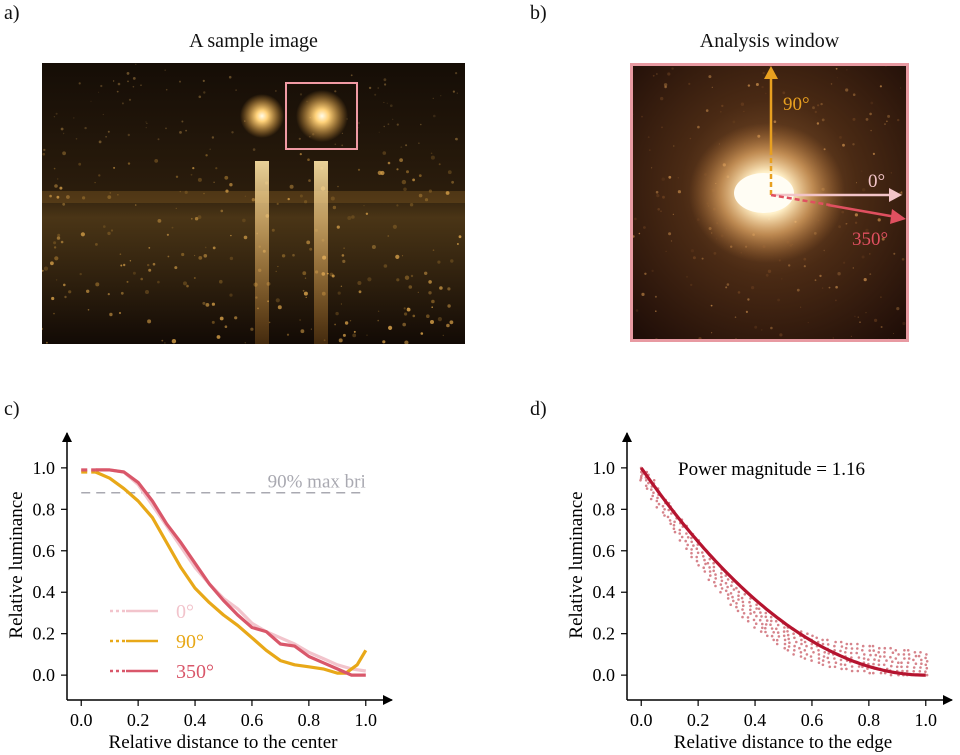 The image size is (960, 755). I want to click on label-0: 0°, so click(876, 181).